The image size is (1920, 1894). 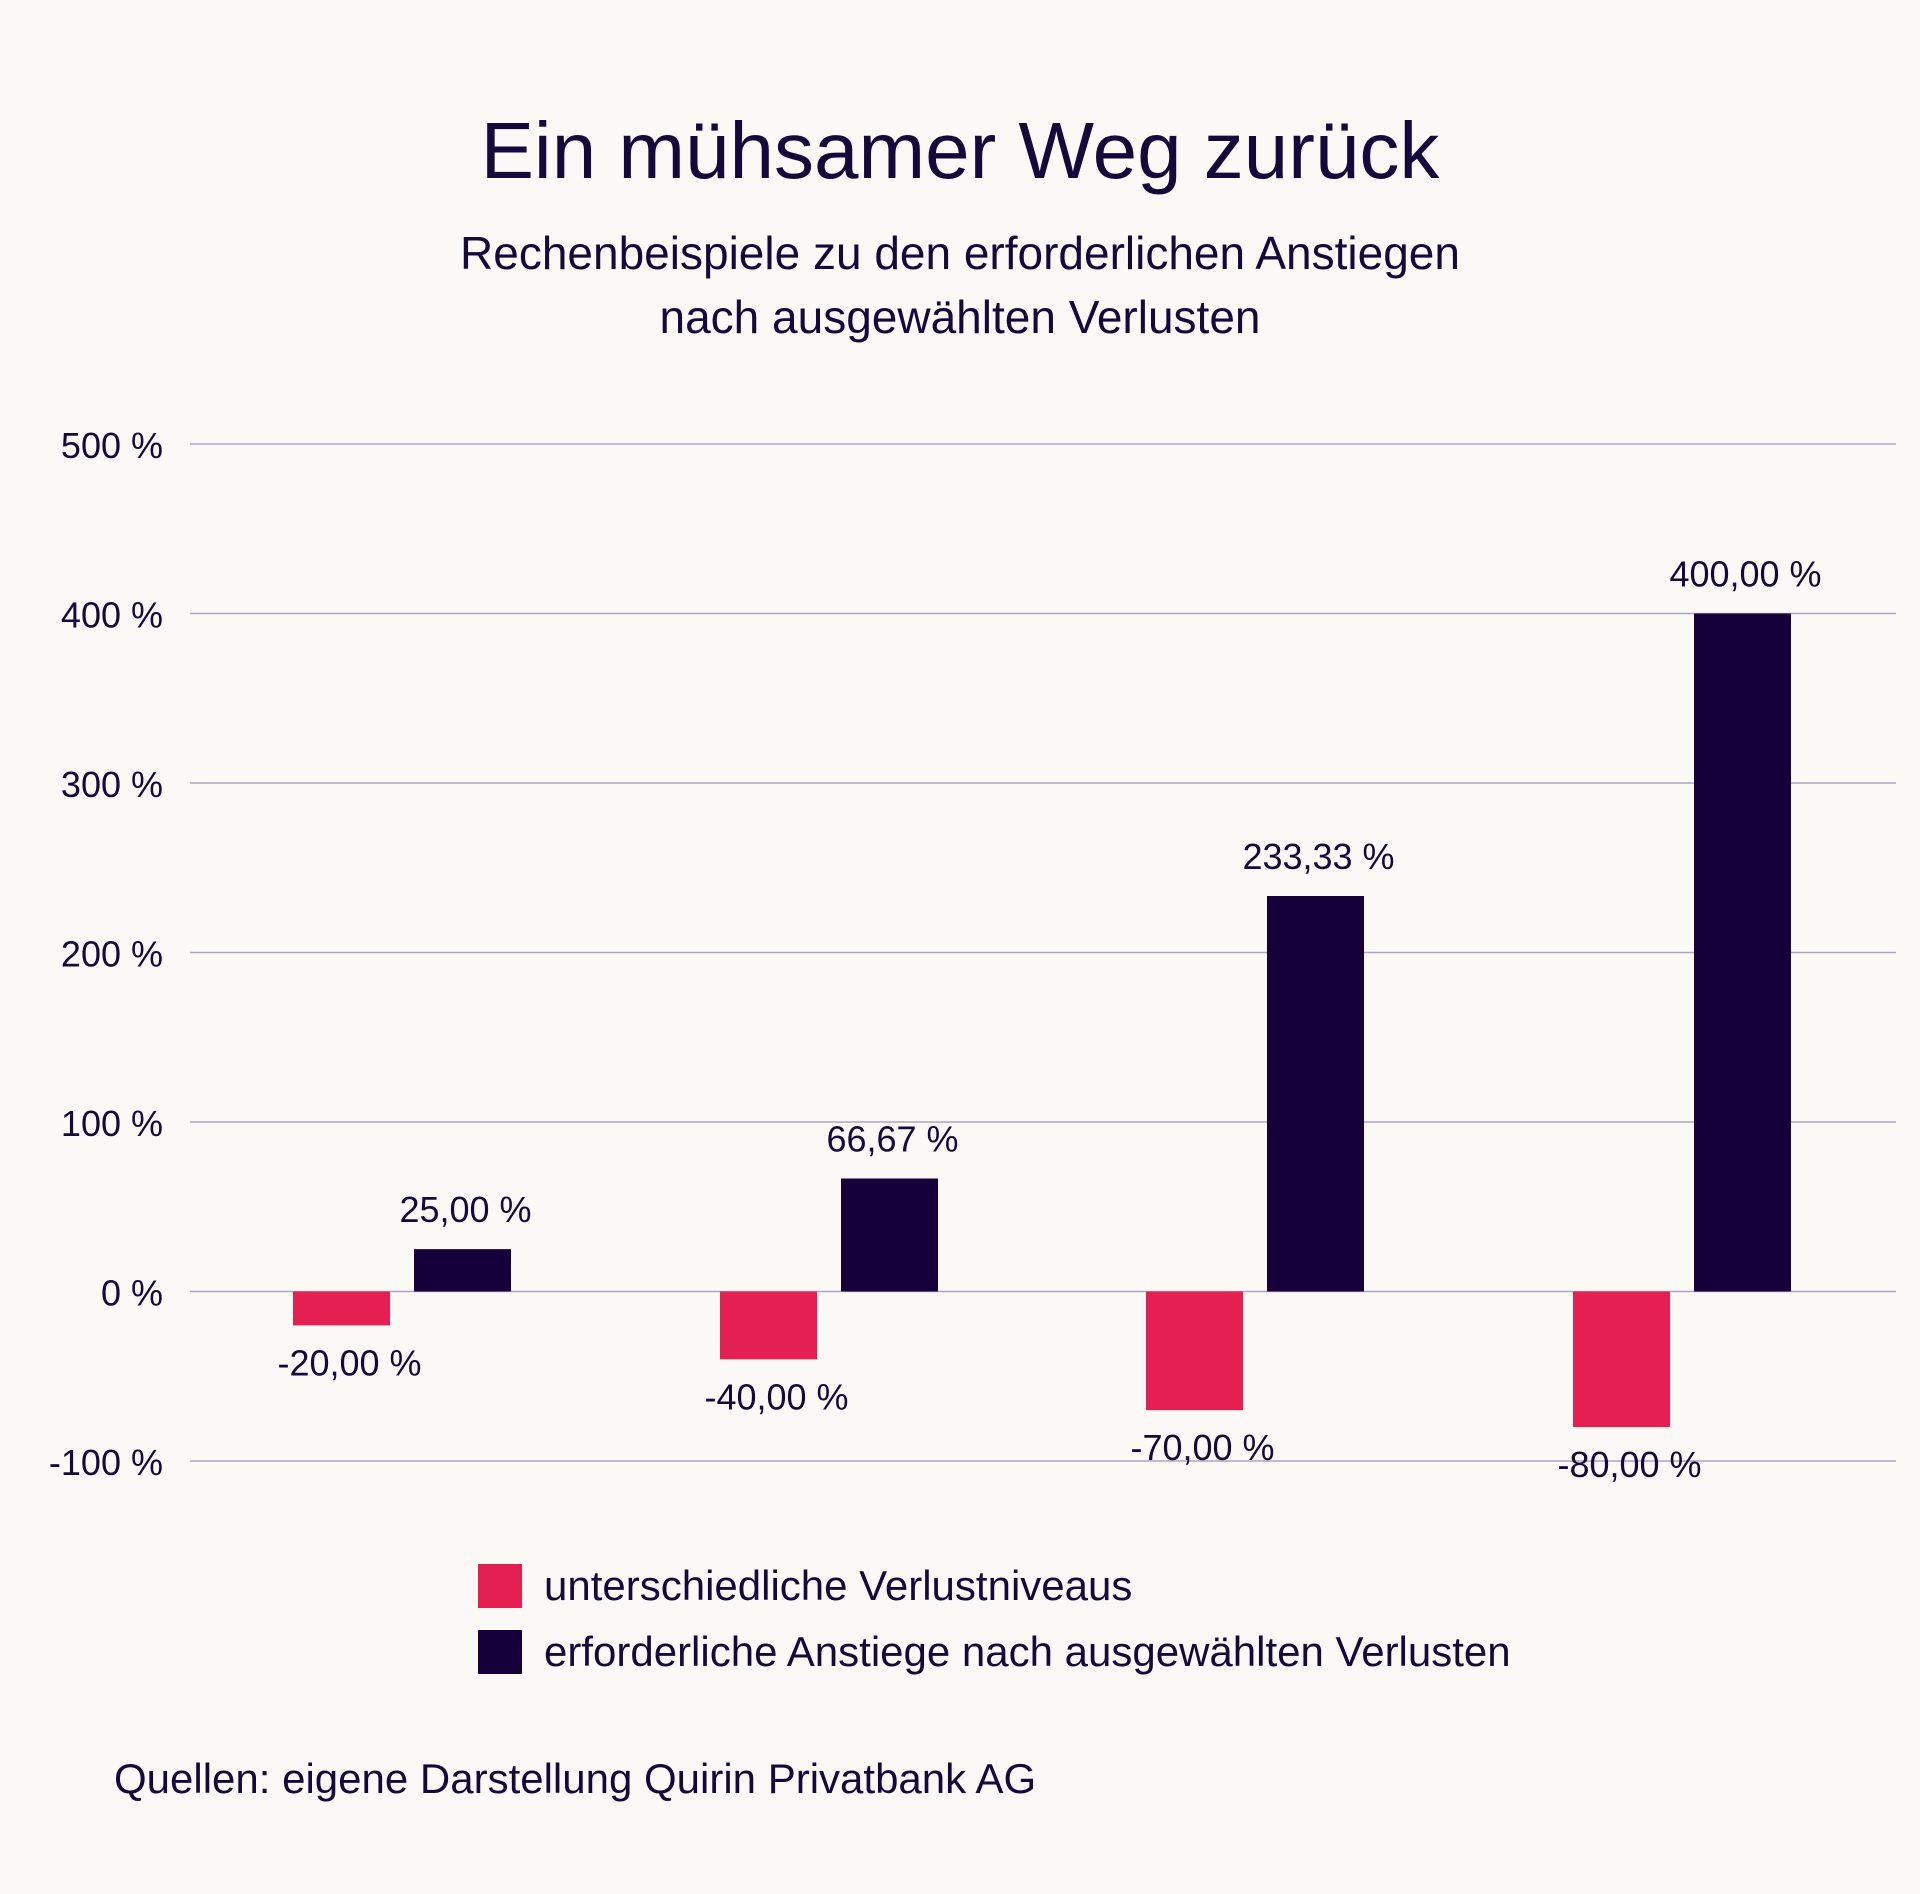 What do you see at coordinates (1629, 1464) in the screenshot?
I see `data-label-loss-4: -80,00 %` at bounding box center [1629, 1464].